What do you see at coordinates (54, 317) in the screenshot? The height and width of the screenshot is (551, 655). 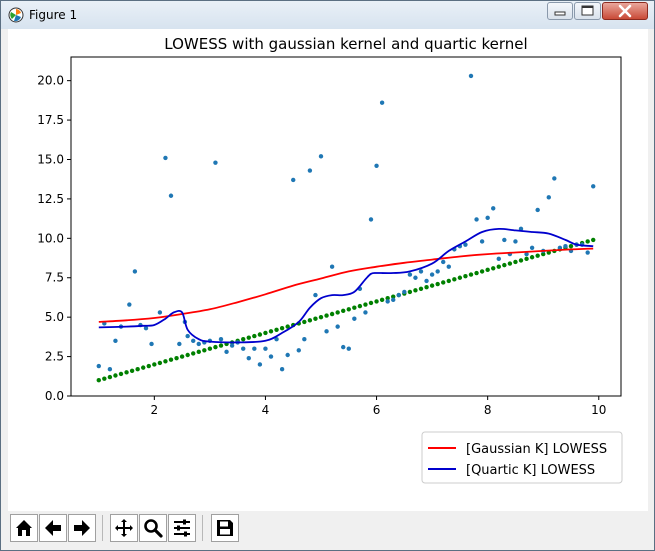 I see `y-tick-label: 5.0` at bounding box center [54, 317].